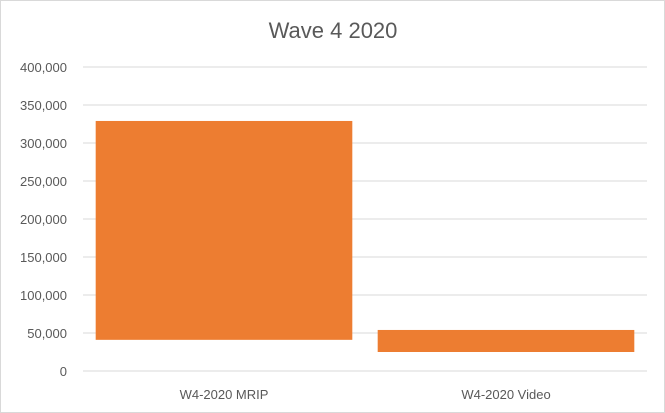 This screenshot has width=665, height=413. What do you see at coordinates (333, 30) in the screenshot?
I see `chart-title: Wave 4 2020` at bounding box center [333, 30].